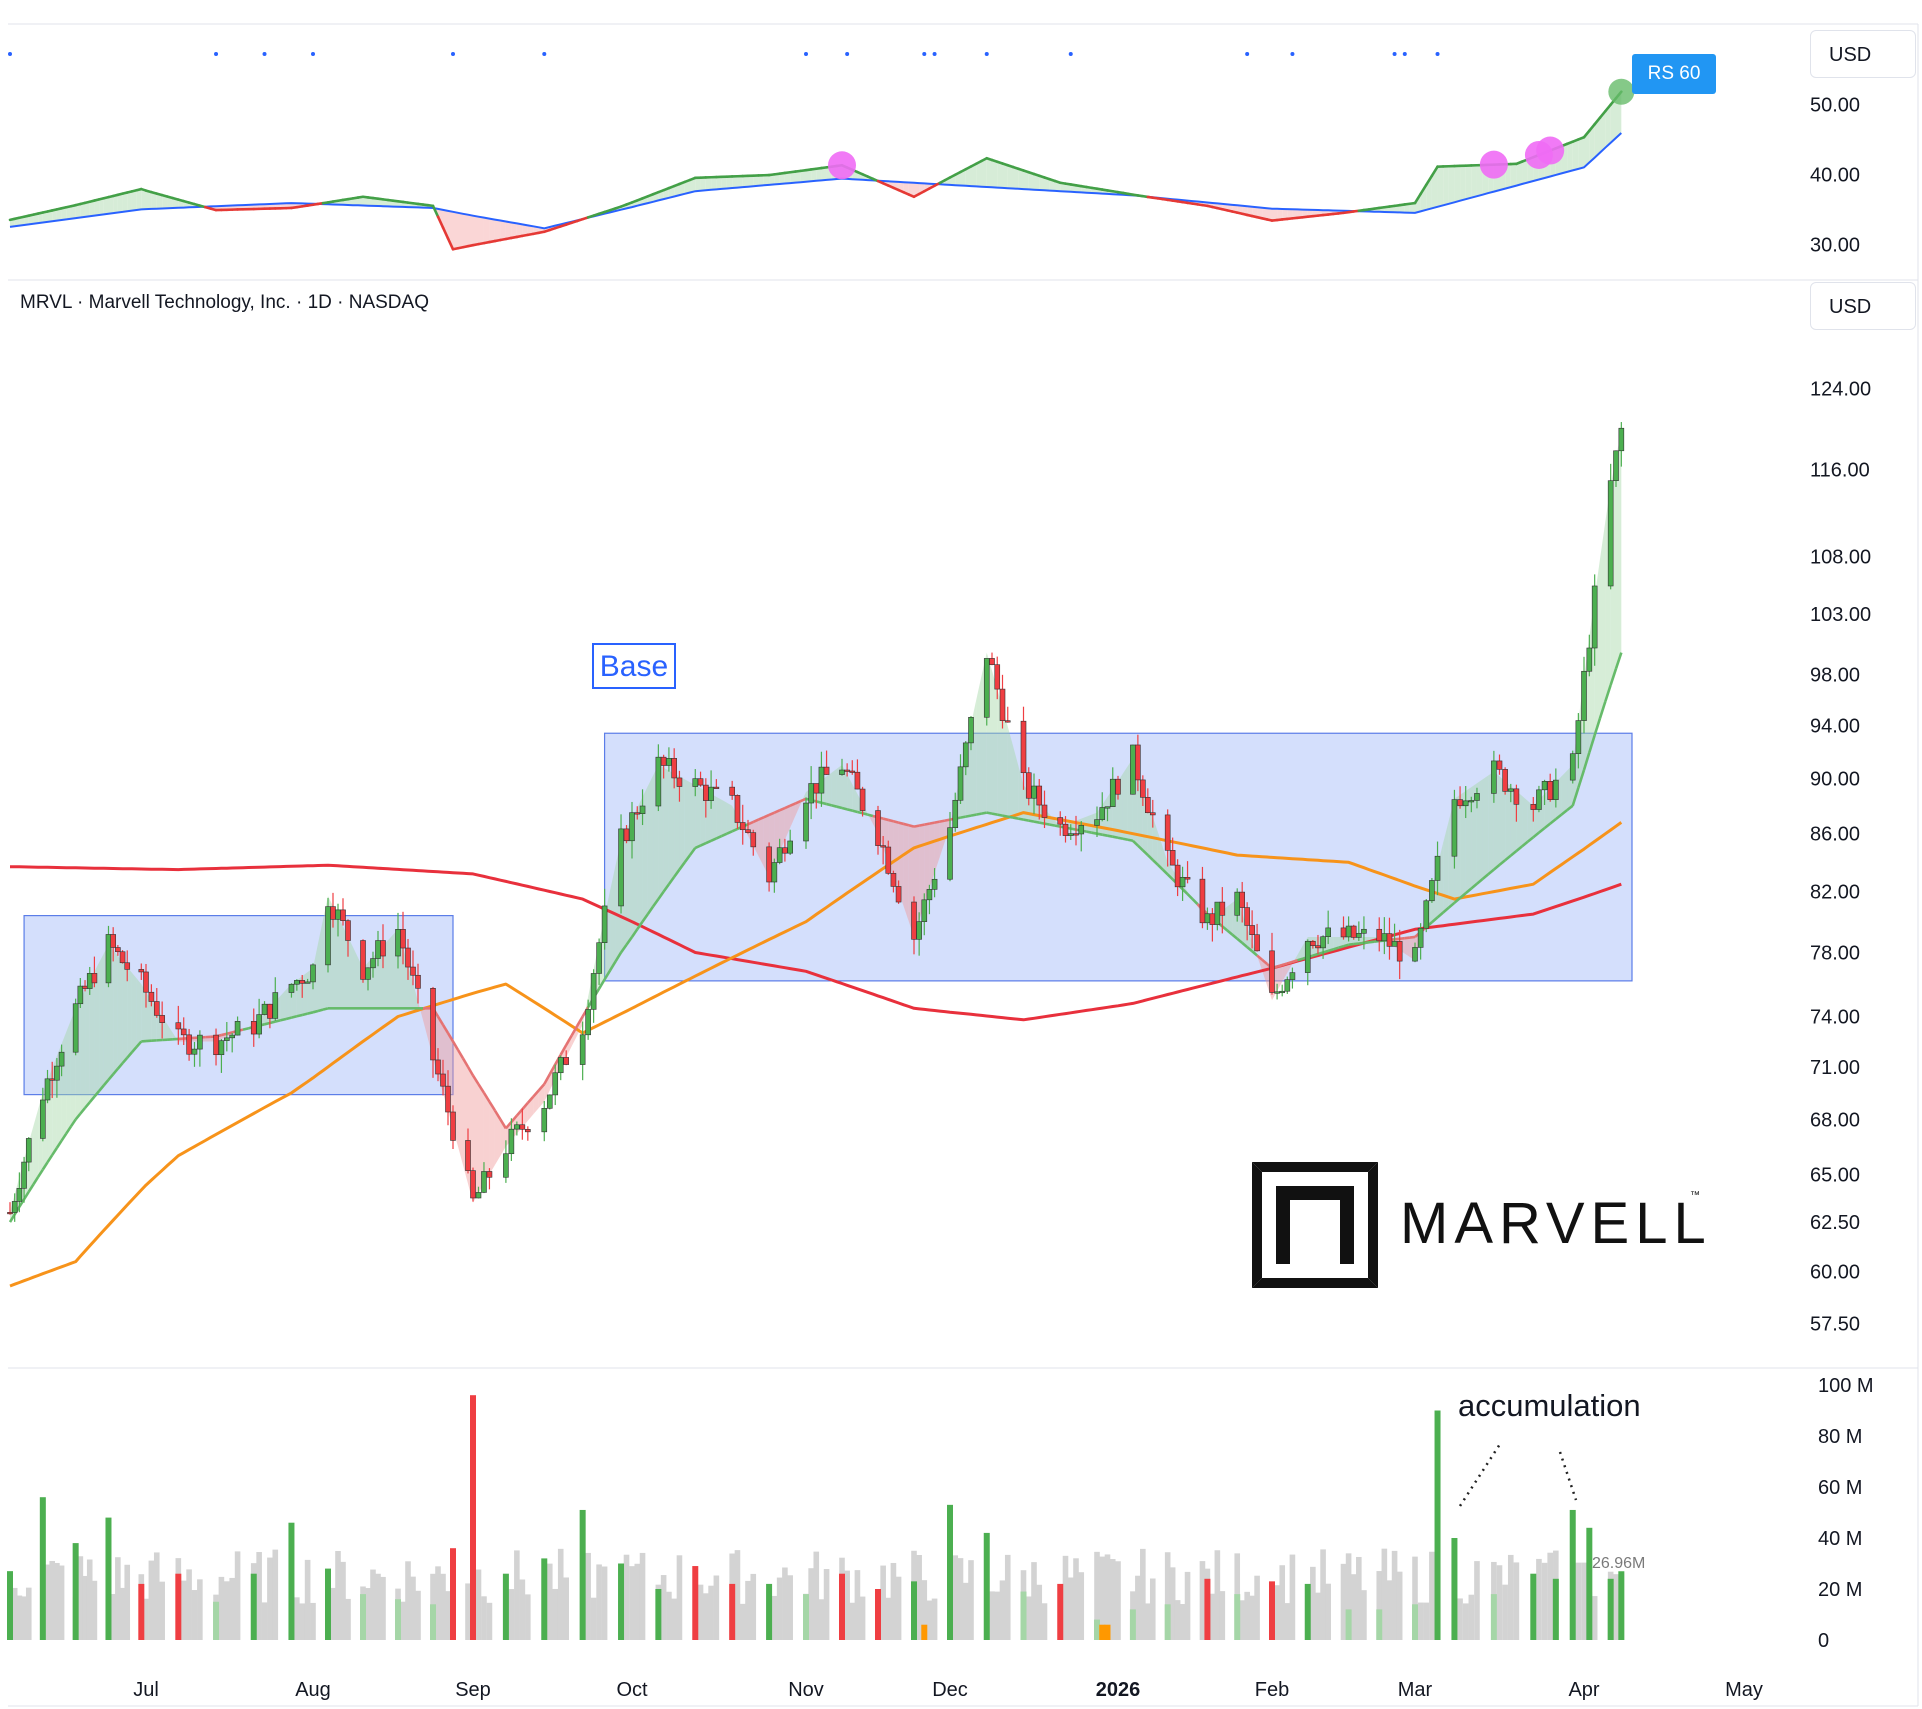 This screenshot has width=1922, height=1709. What do you see at coordinates (1549, 1405) in the screenshot?
I see `accumulation-label: accumulation` at bounding box center [1549, 1405].